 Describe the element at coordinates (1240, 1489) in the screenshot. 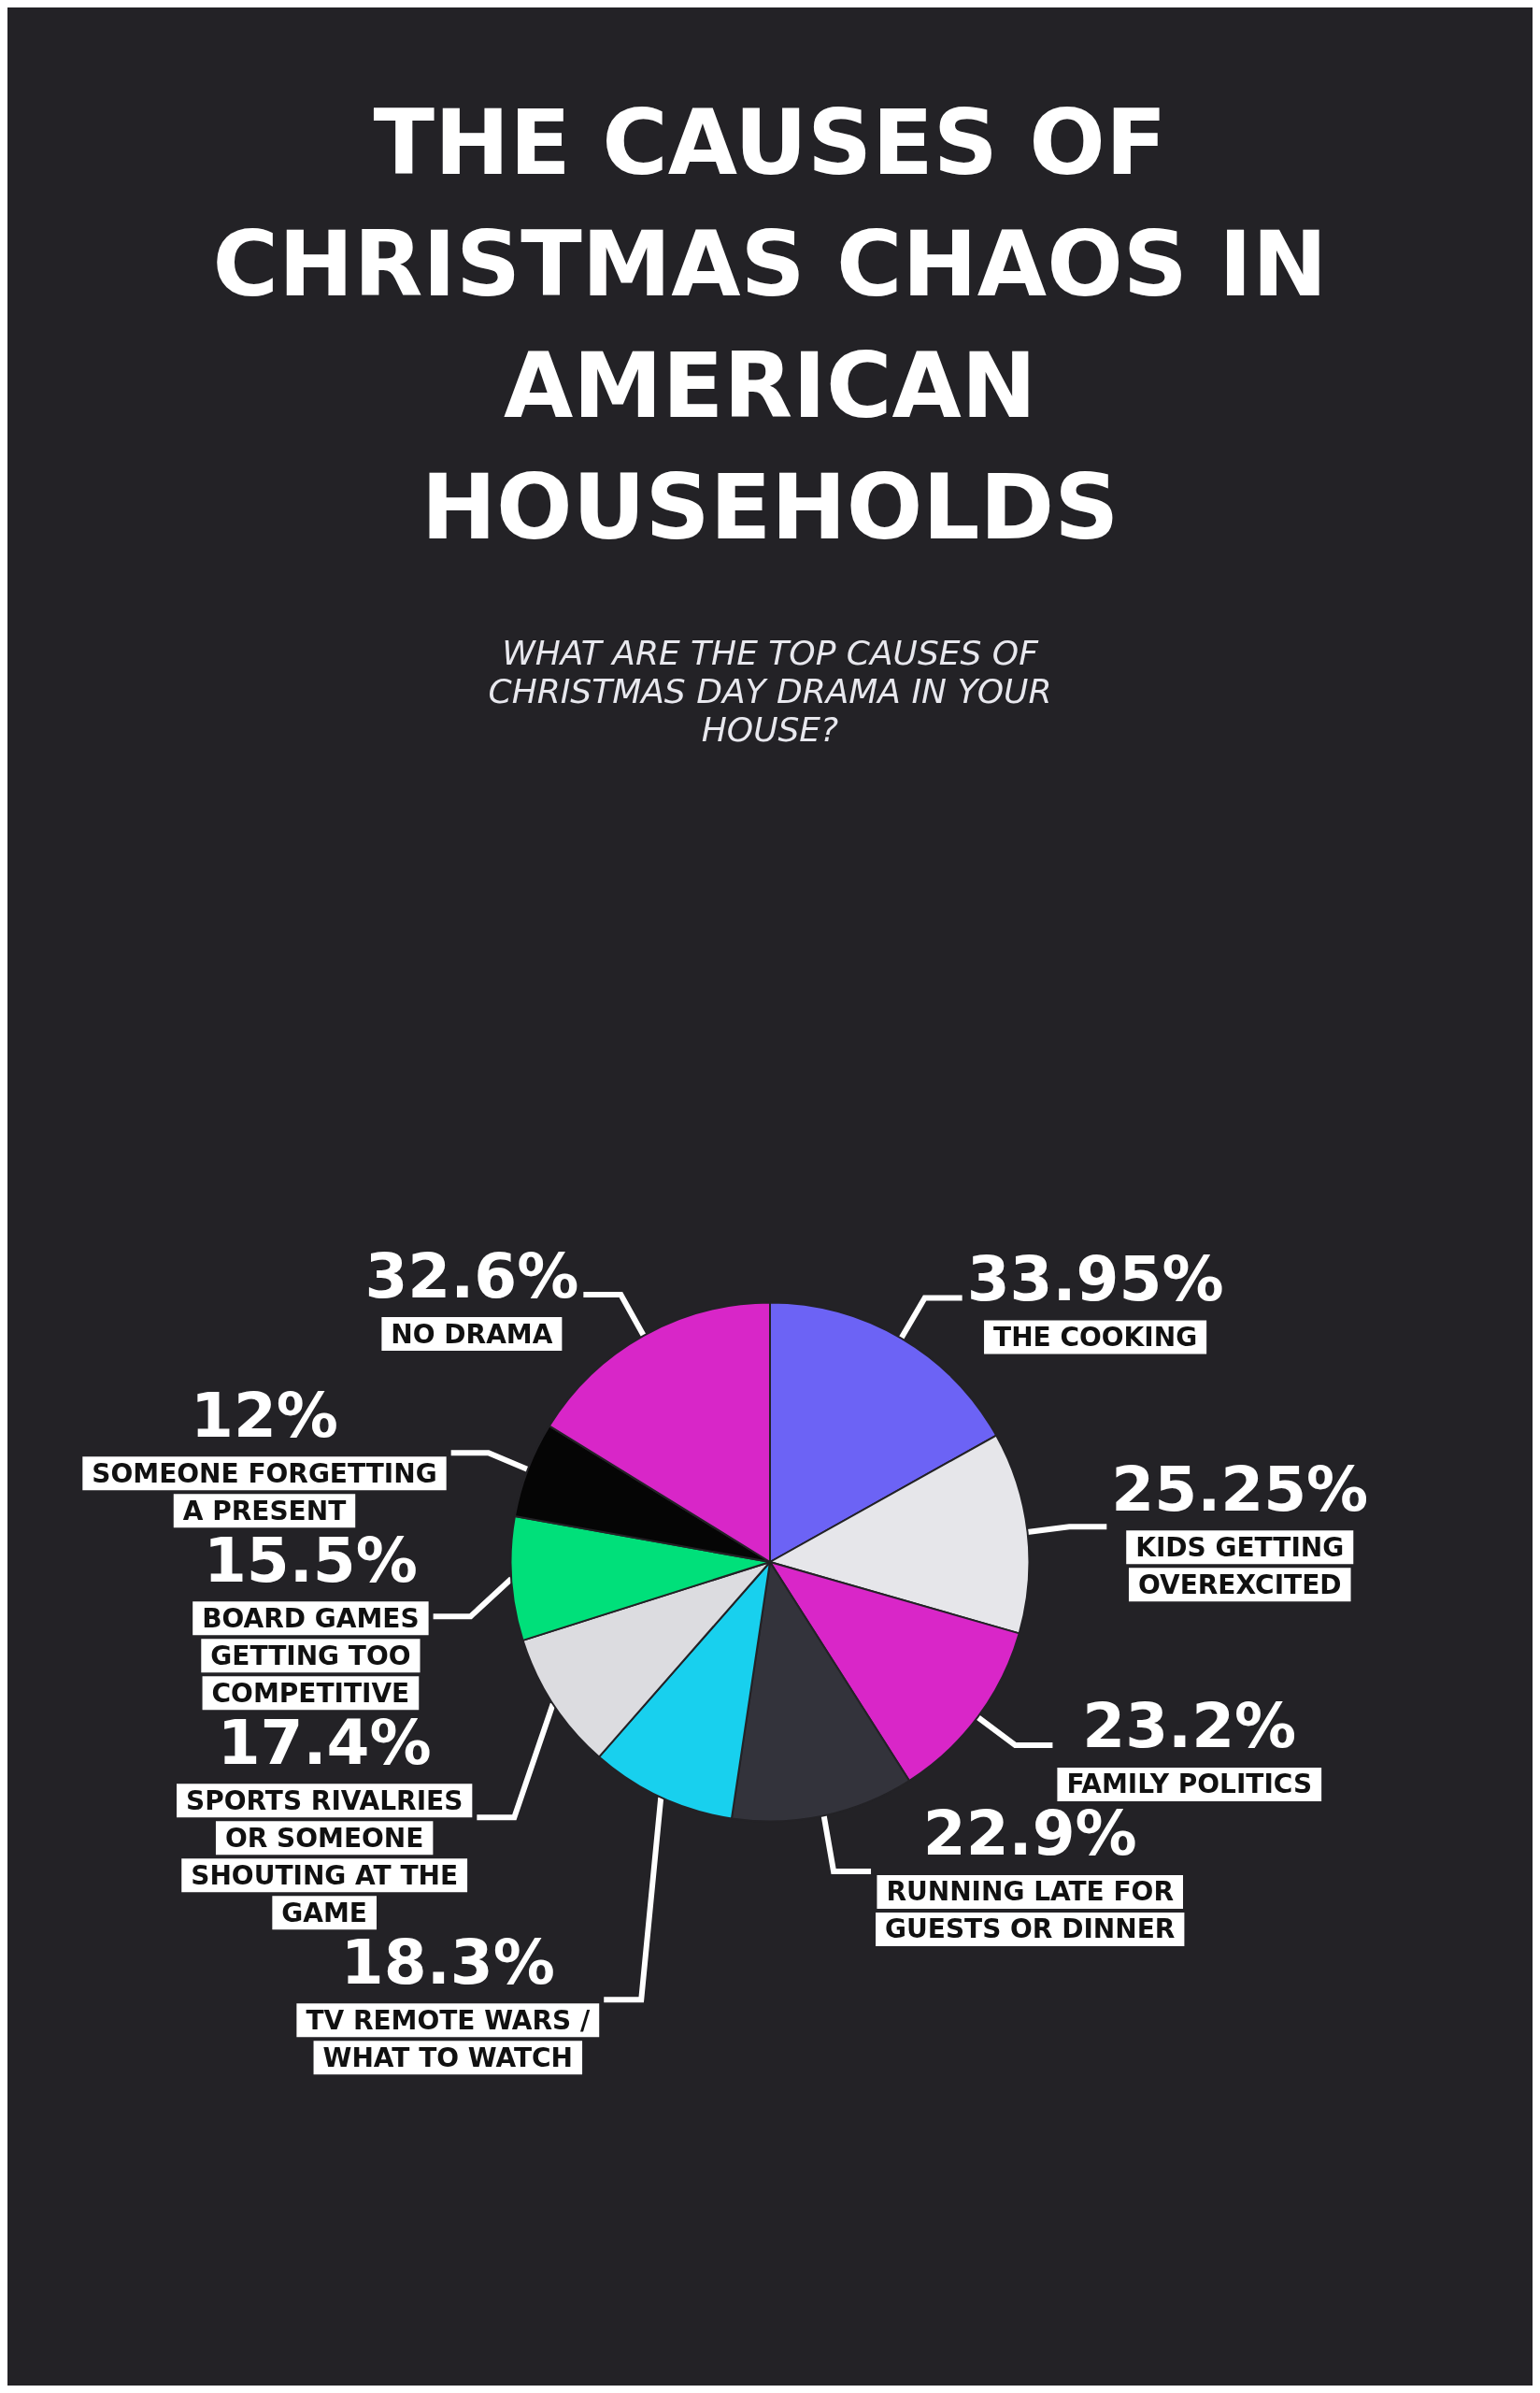

I see `data-label: 25.25%` at that location.